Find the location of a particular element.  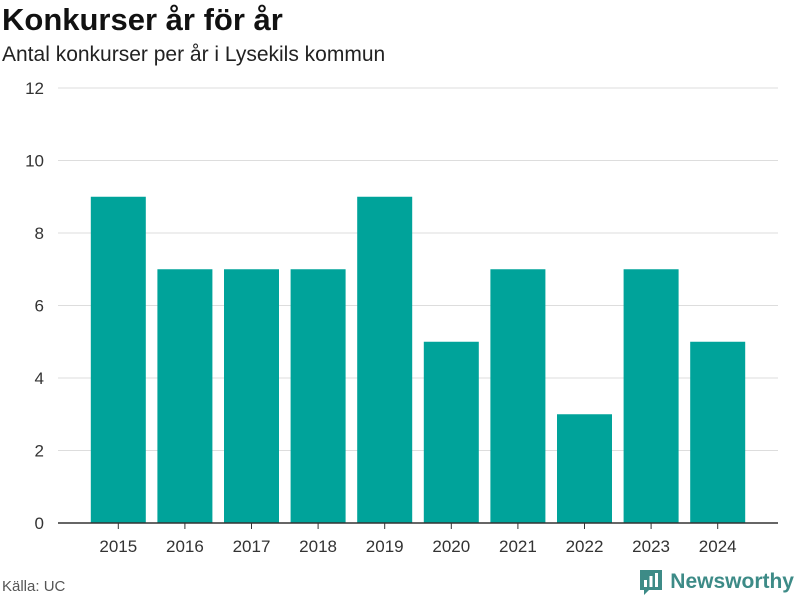

x-tick-label: 2022 is located at coordinates (585, 546).